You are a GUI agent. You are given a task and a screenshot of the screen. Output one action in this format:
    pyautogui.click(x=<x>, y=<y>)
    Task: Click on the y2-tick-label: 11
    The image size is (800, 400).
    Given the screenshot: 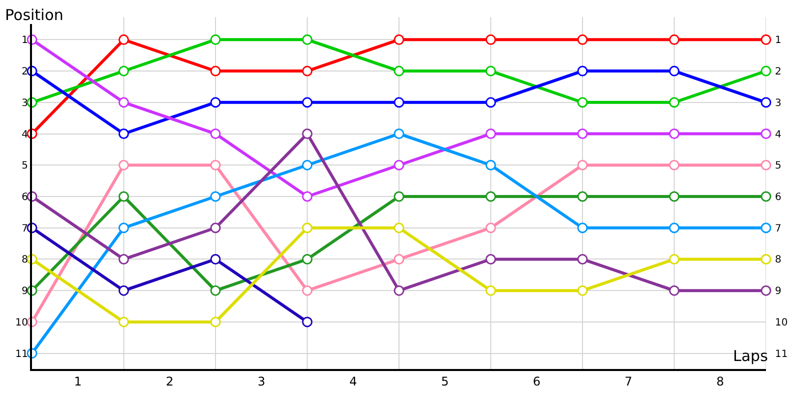 What is the action you would take?
    pyautogui.click(x=781, y=354)
    